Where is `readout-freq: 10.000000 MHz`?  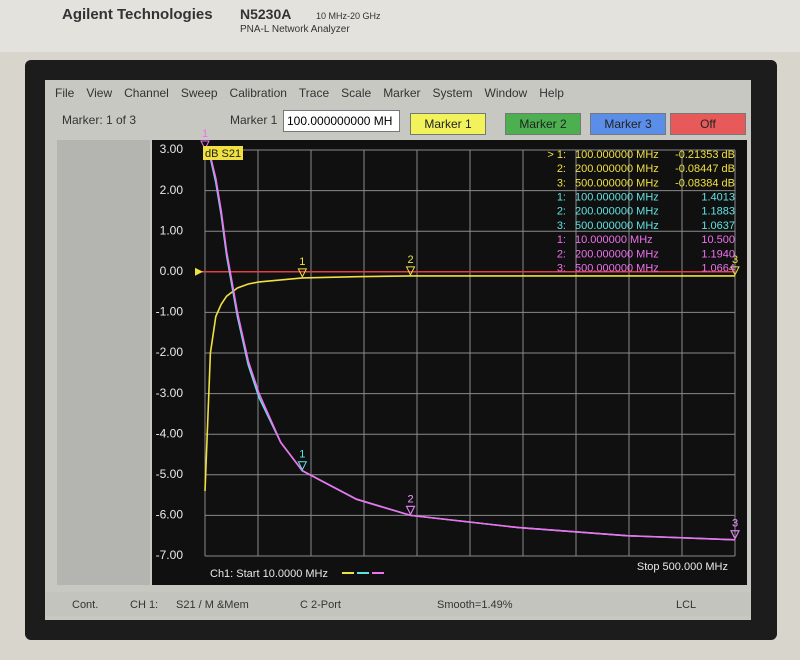 readout-freq: 10.000000 MHz is located at coordinates (614, 240).